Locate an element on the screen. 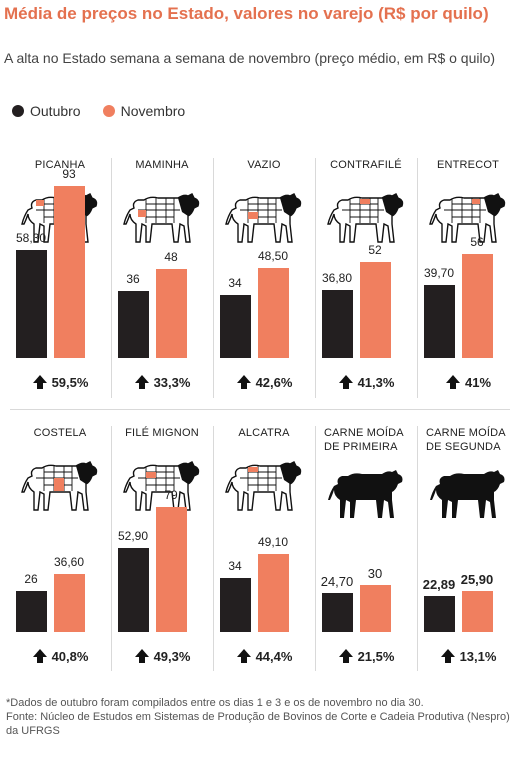 The height and width of the screenshot is (761, 520). change-value: 49,3% is located at coordinates (172, 656).